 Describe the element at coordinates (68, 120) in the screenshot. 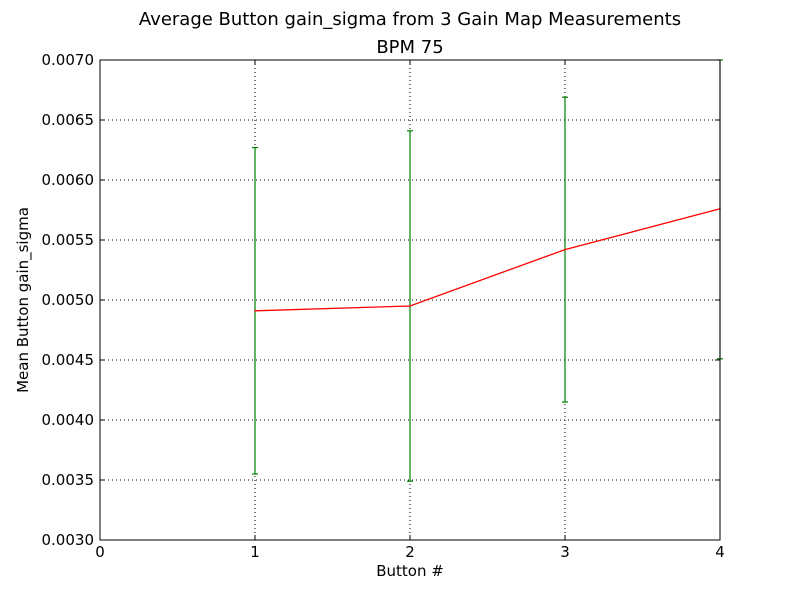

I see `y-tick-label: 0.0065` at that location.